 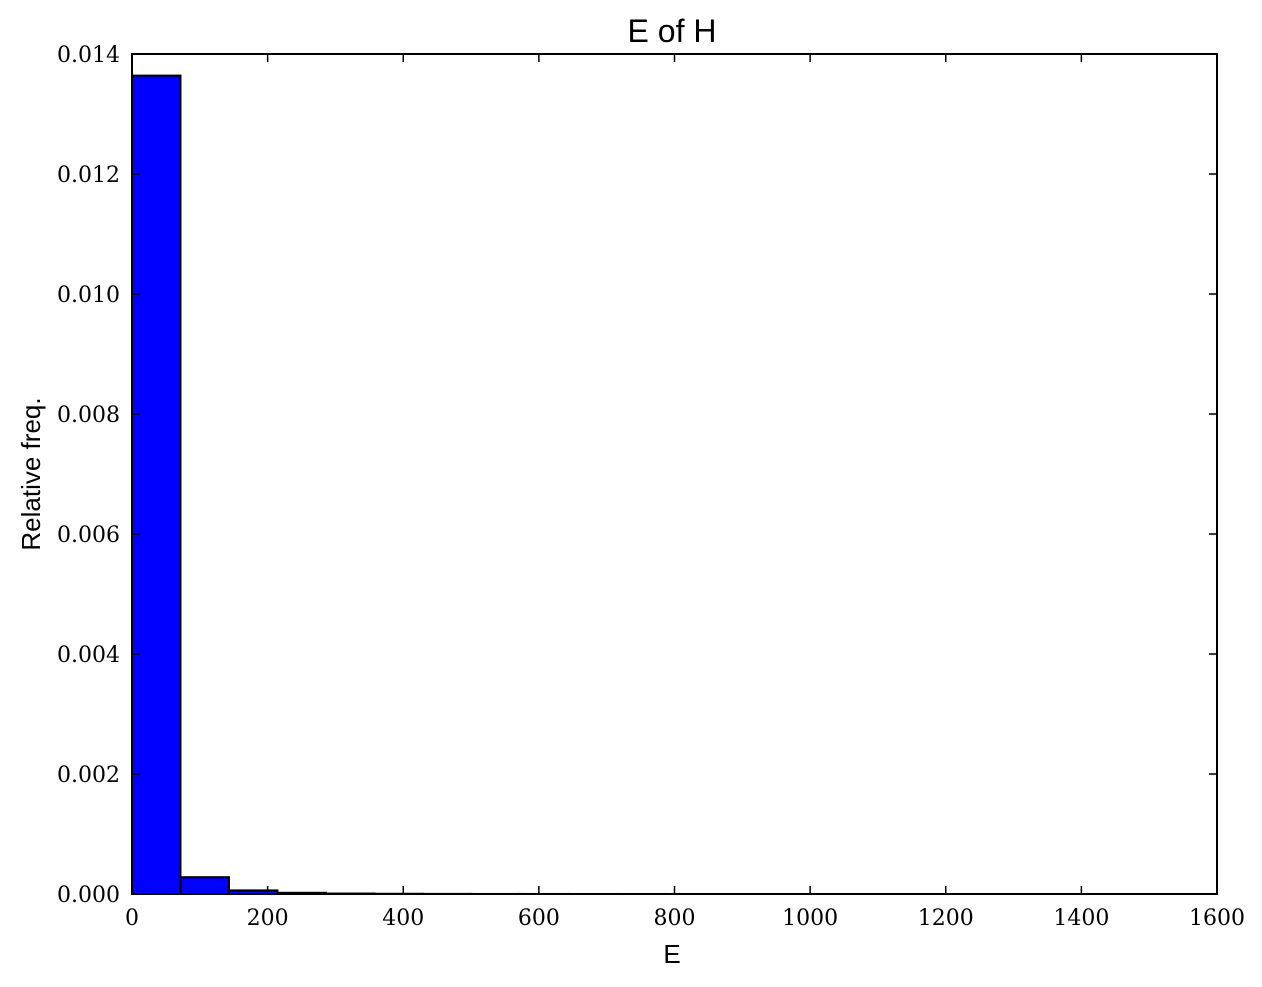 I want to click on chart-title: E of H, so click(x=672, y=31).